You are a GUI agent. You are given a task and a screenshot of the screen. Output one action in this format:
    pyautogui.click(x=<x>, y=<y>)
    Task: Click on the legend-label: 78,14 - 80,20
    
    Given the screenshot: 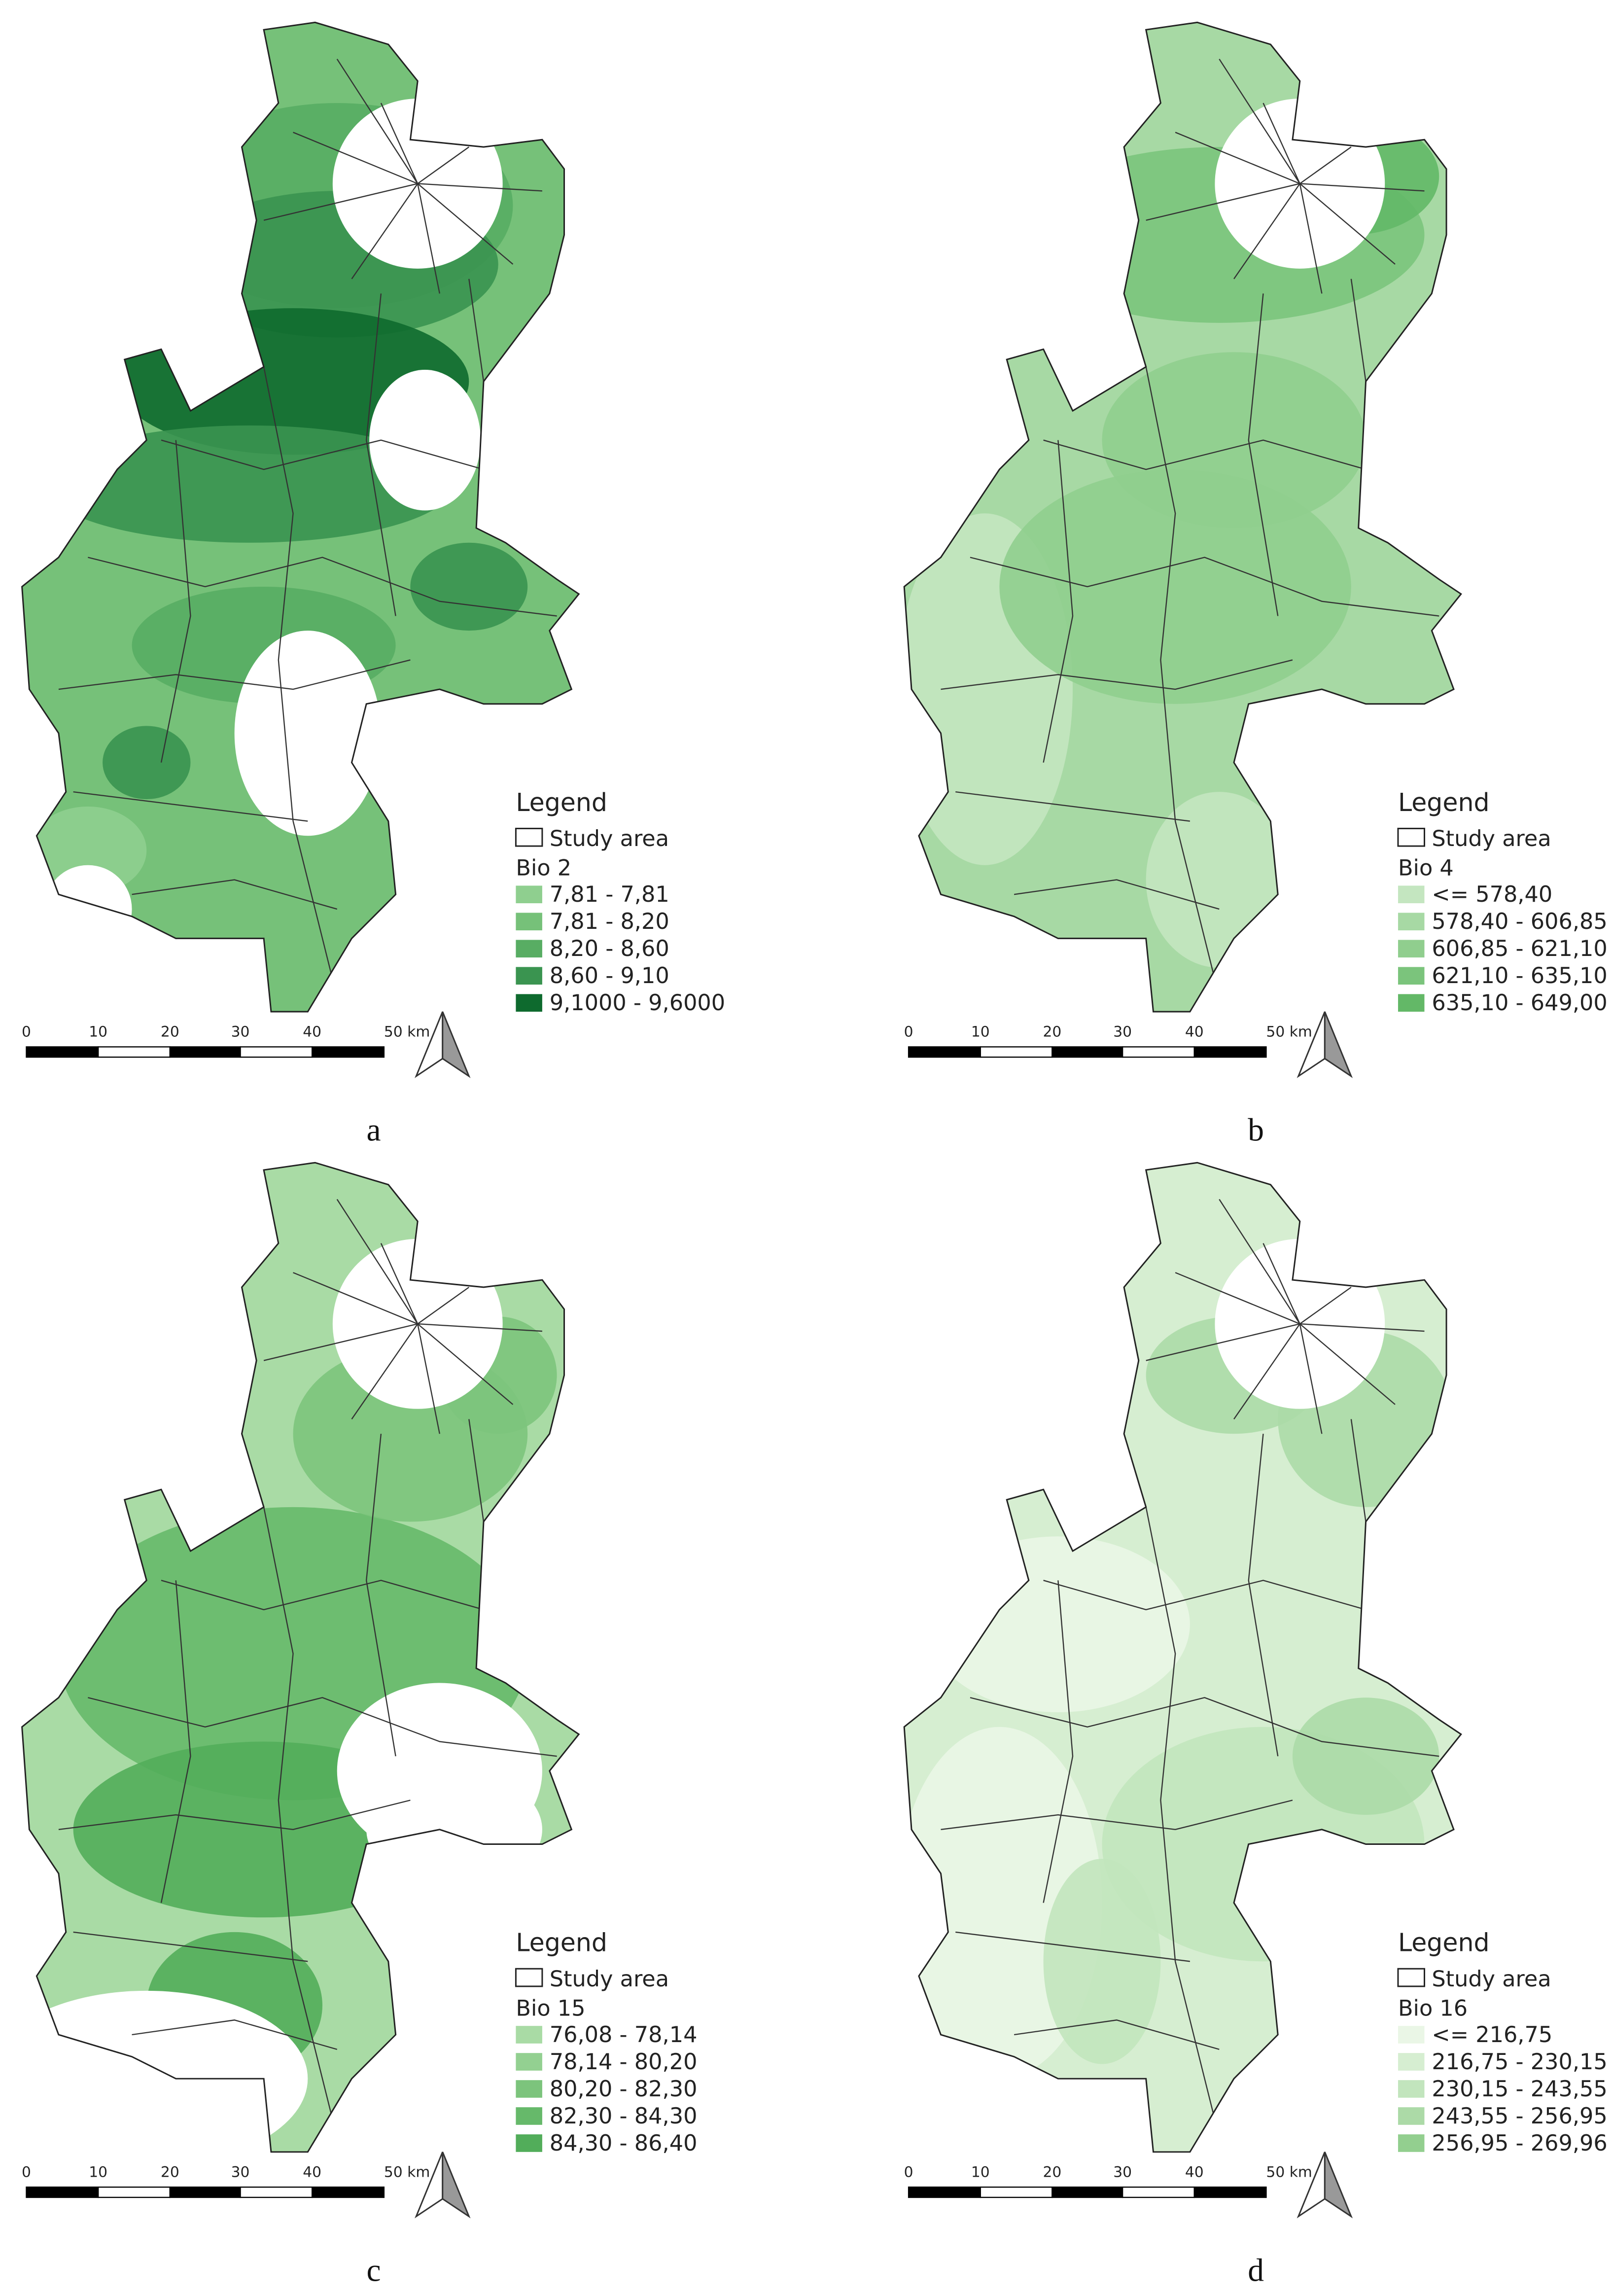 What is the action you would take?
    pyautogui.click(x=624, y=2062)
    